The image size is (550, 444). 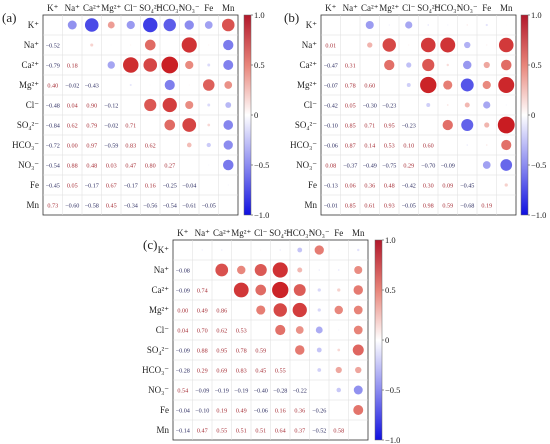 What do you see at coordinates (330, 166) in the screenshot?
I see `corr-value: 0.08` at bounding box center [330, 166].